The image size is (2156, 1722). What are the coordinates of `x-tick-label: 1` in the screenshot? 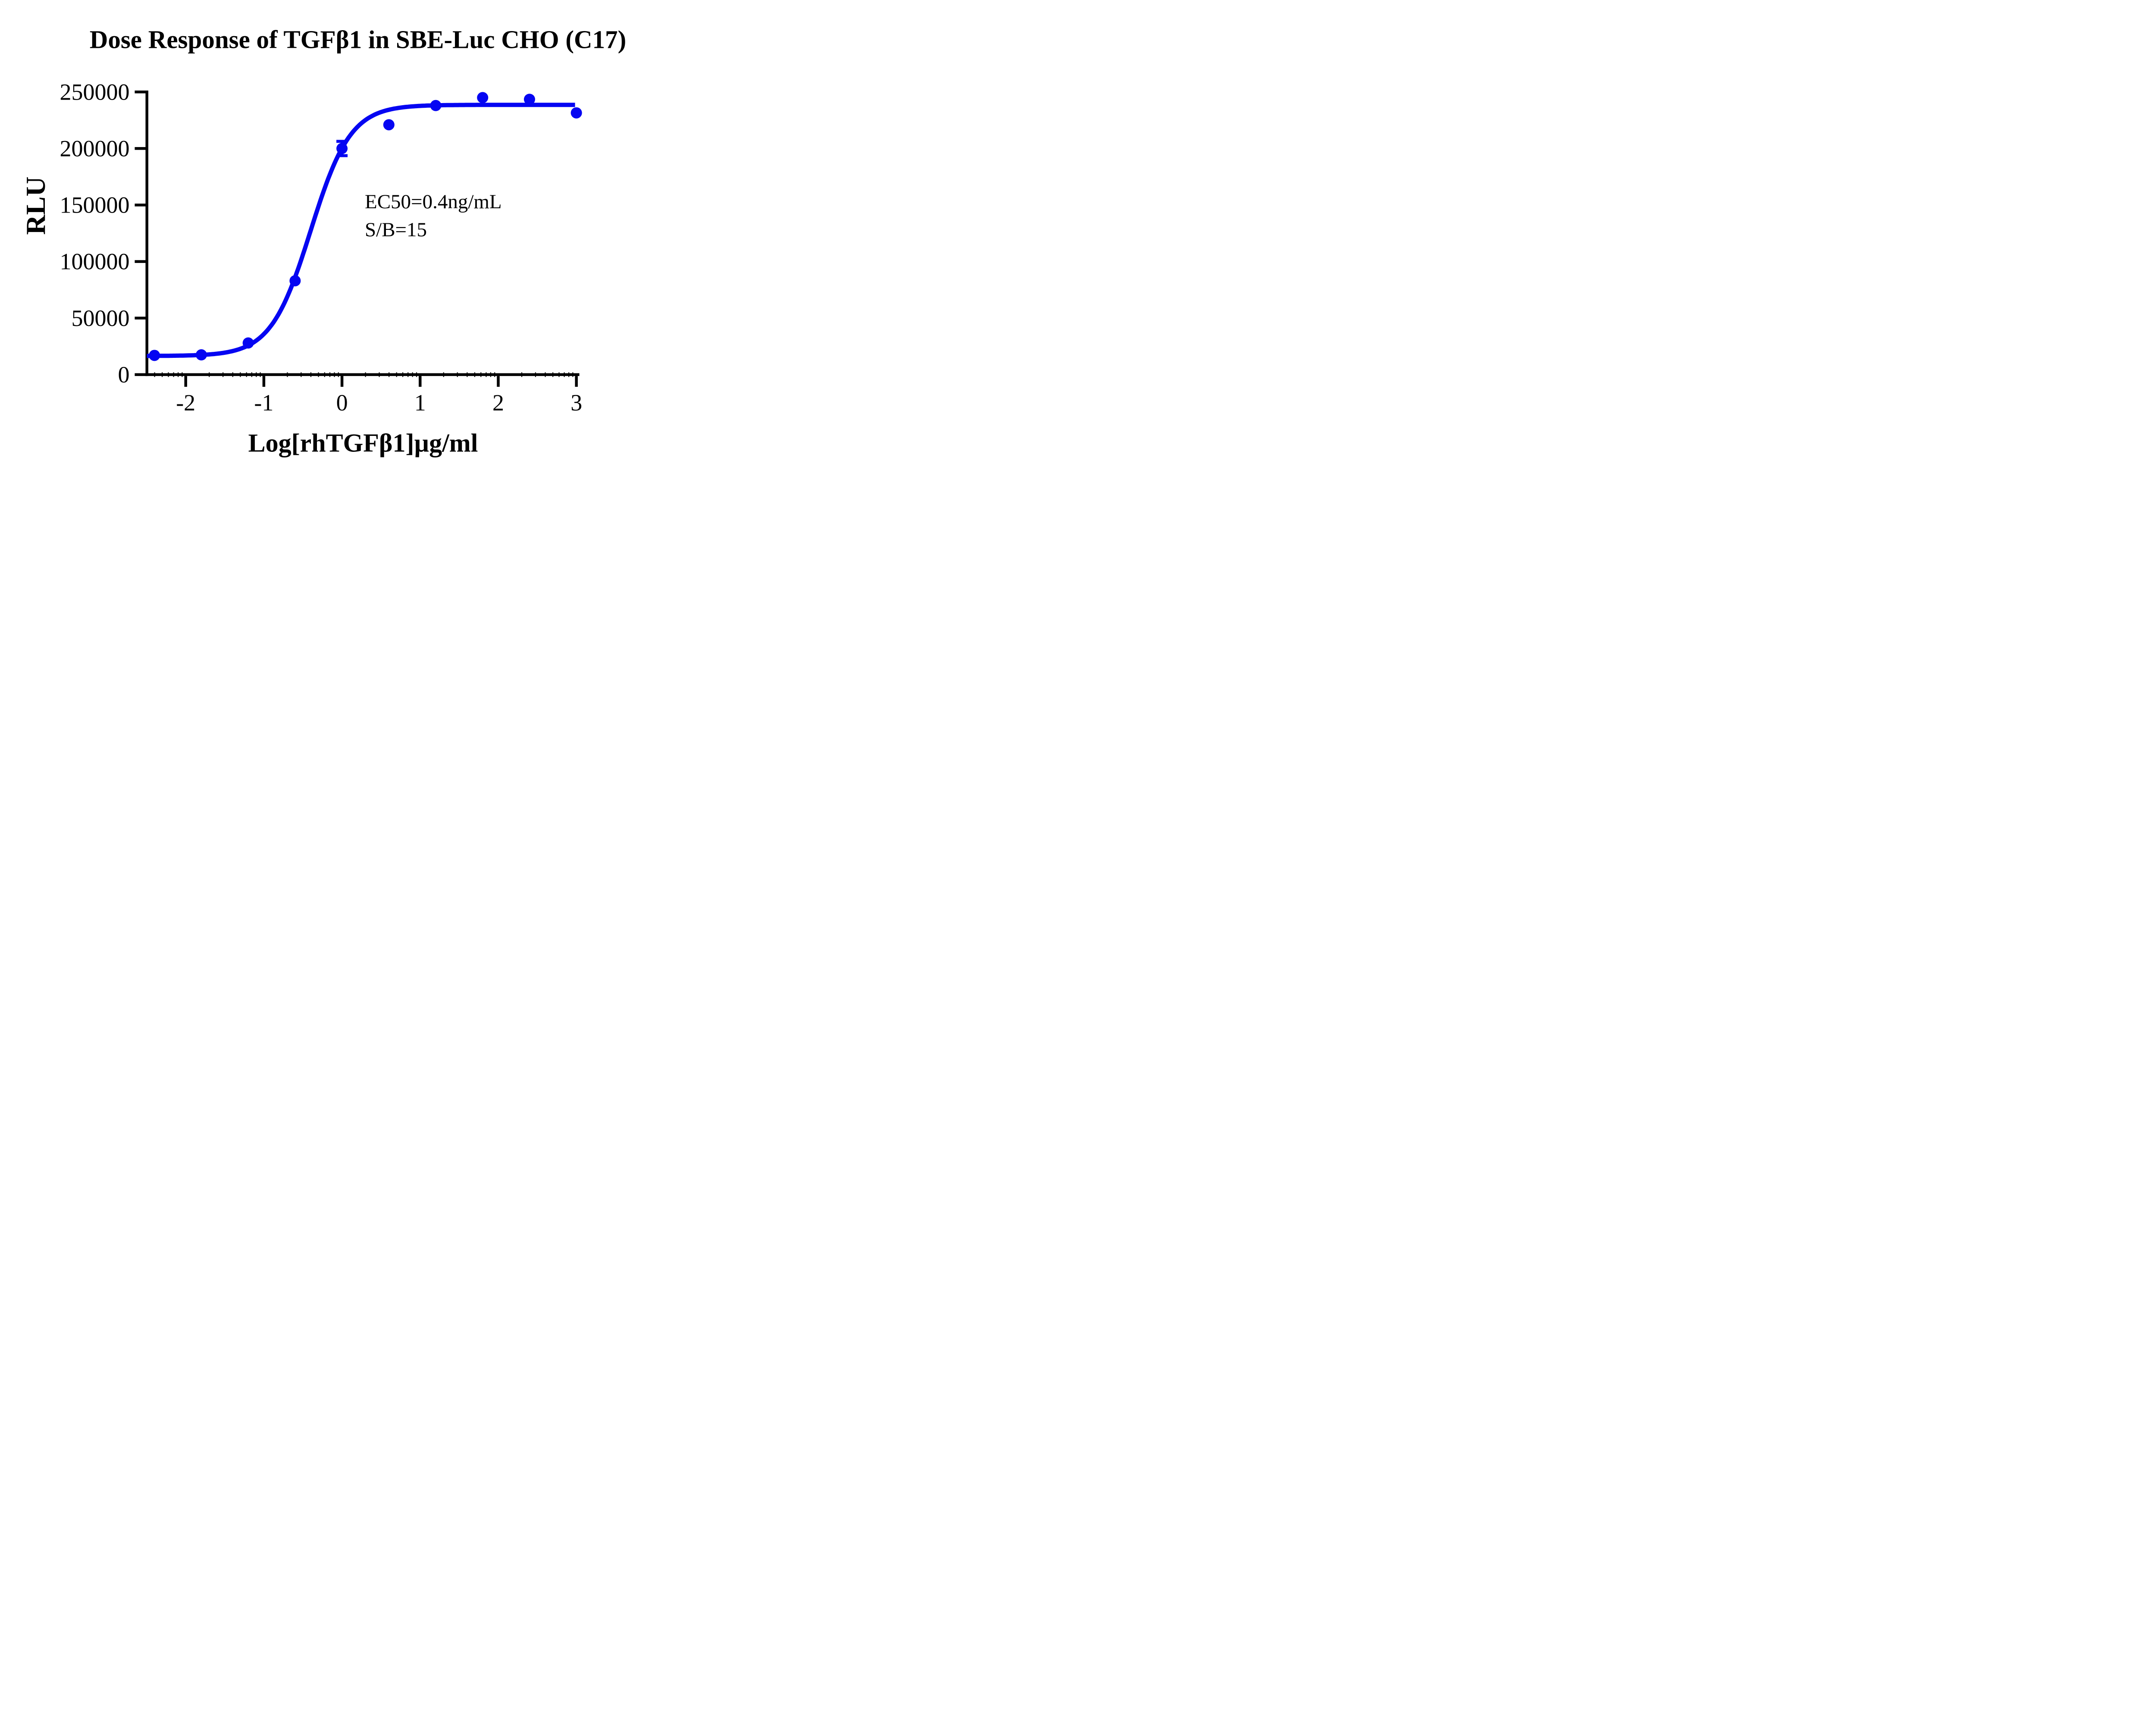 It's located at (420, 403).